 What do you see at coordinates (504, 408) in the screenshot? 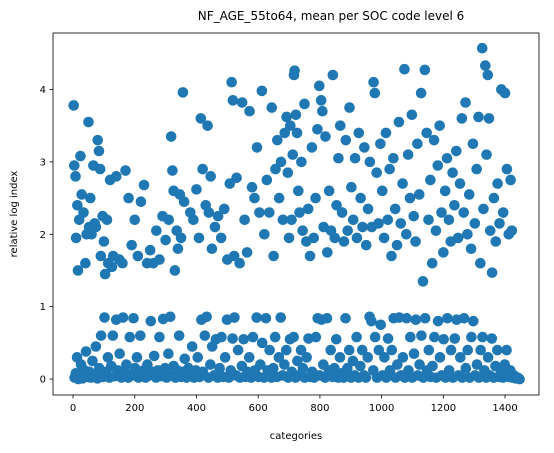
I see `x-tick-label: 1400` at bounding box center [504, 408].